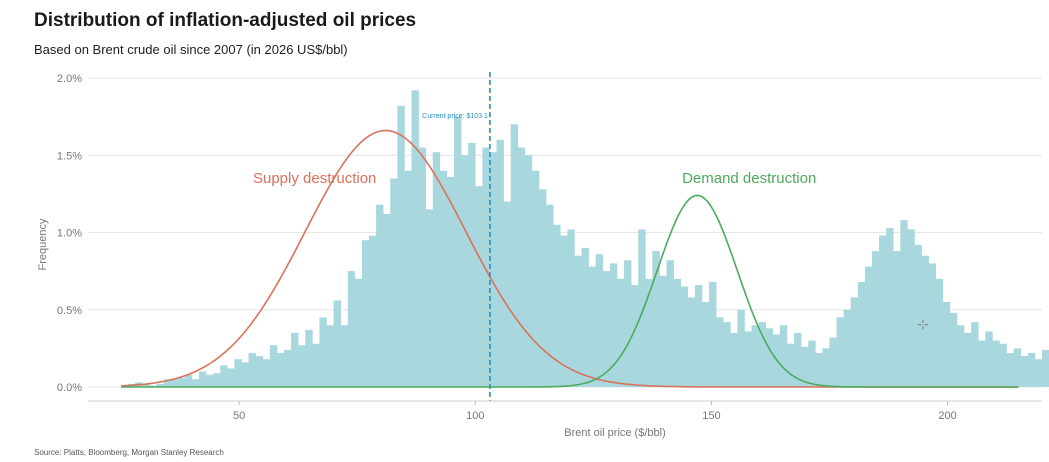  What do you see at coordinates (455, 116) in the screenshot?
I see `current-price-label: Current price: $103.1` at bounding box center [455, 116].